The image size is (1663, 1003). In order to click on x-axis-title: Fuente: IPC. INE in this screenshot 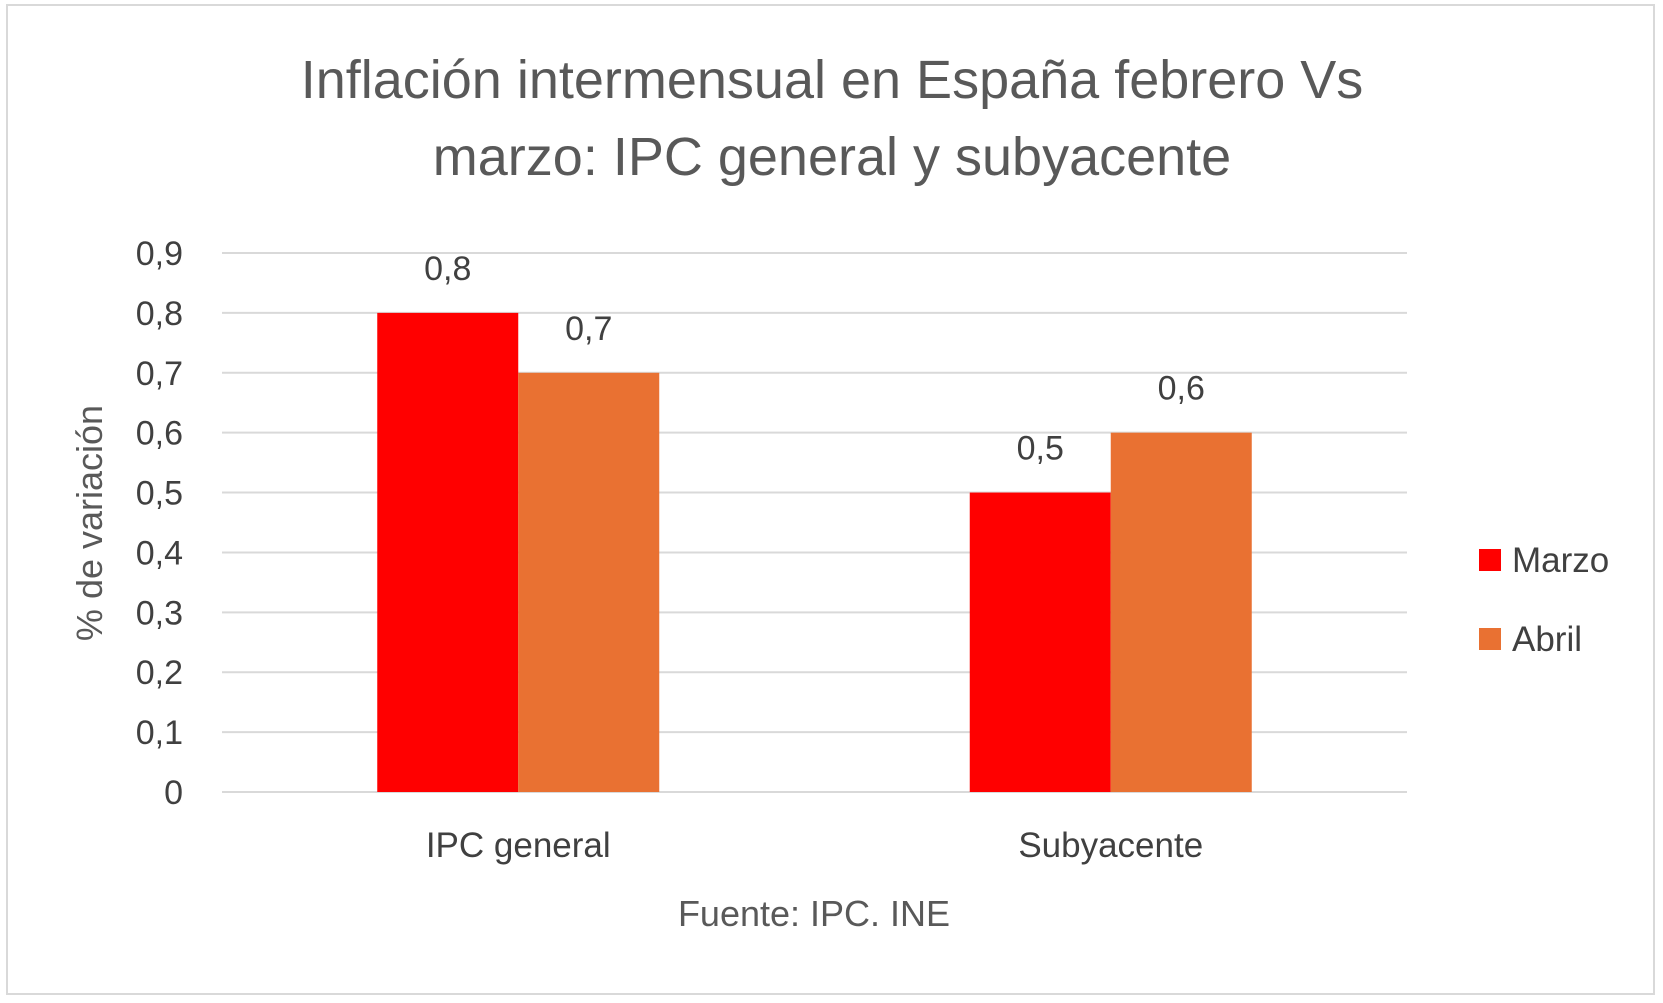, I will do `click(814, 913)`.